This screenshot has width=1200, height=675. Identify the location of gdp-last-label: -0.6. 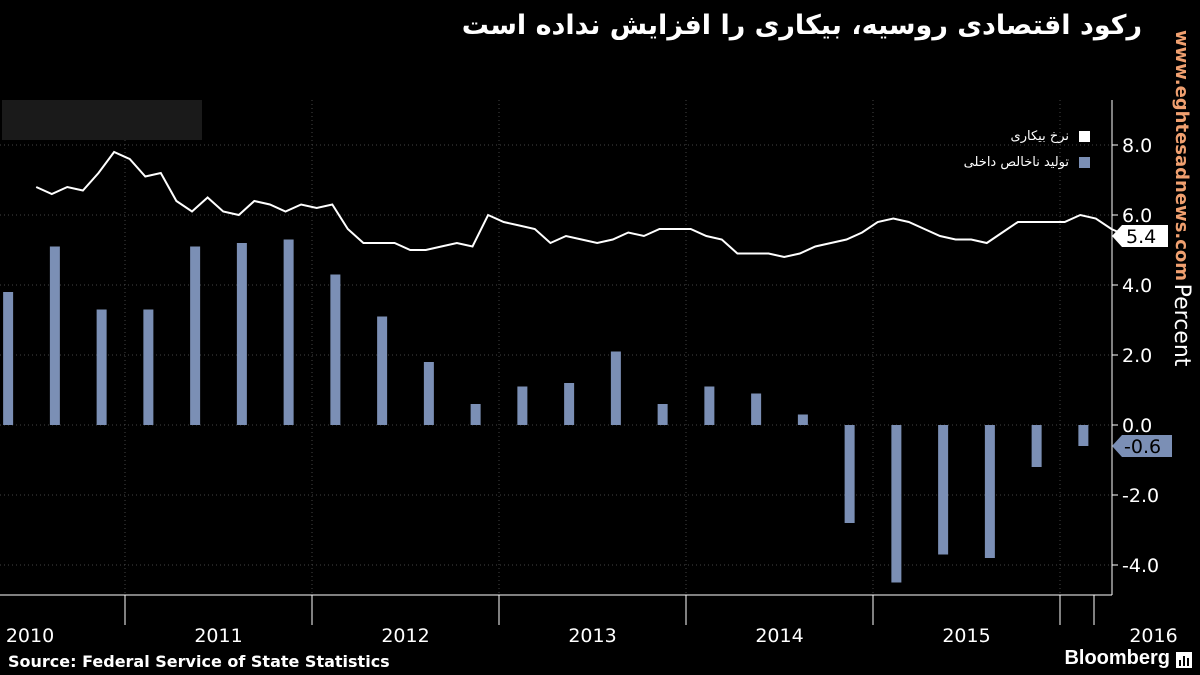
(1142, 447).